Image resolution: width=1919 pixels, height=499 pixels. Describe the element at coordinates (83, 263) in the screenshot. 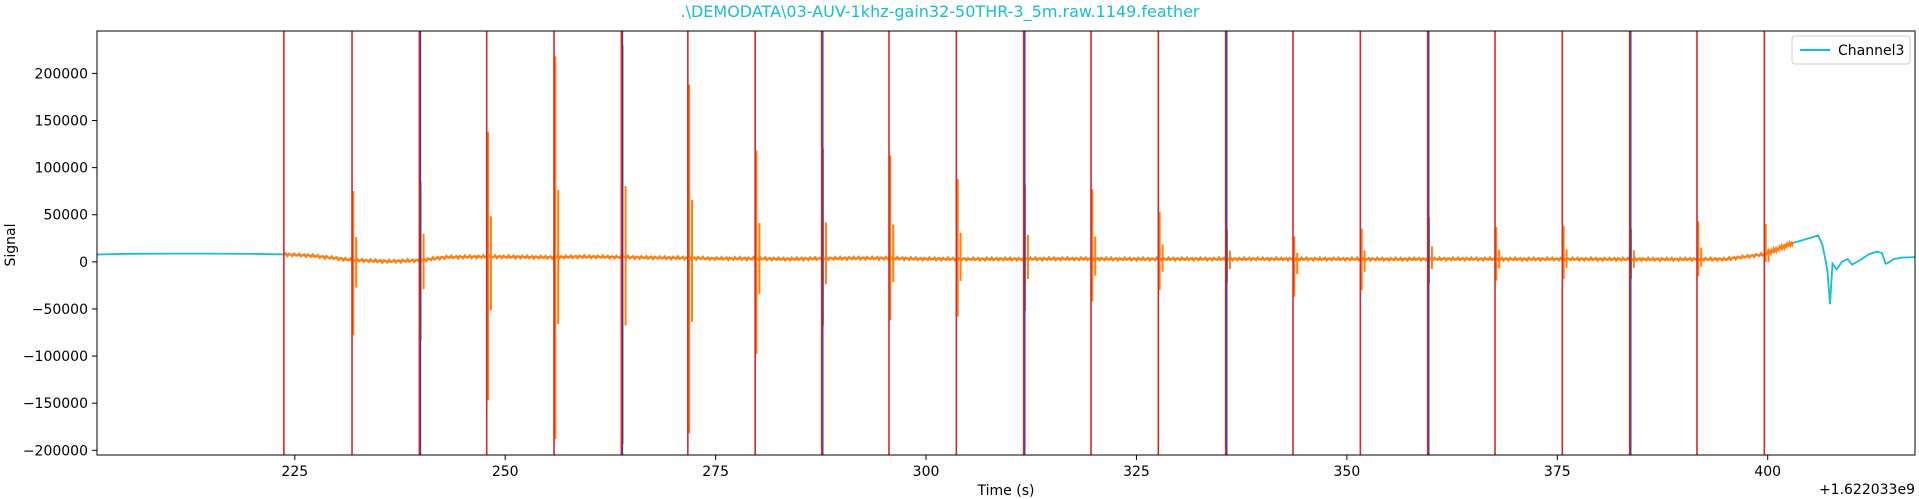

I see `y-tick-label-4: 0` at that location.